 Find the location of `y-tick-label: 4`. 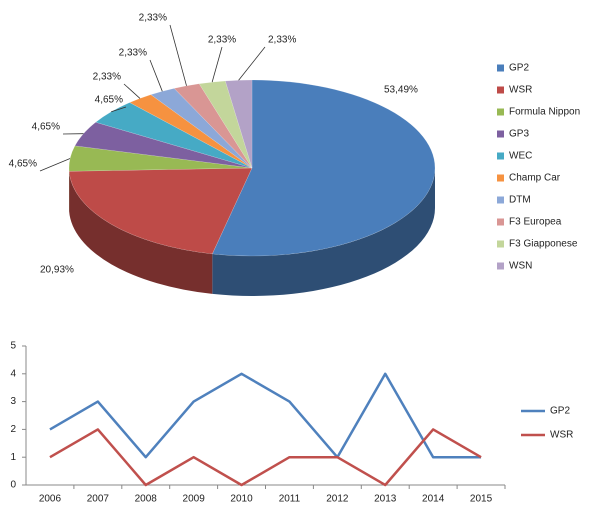

y-tick-label: 4 is located at coordinates (13, 373).